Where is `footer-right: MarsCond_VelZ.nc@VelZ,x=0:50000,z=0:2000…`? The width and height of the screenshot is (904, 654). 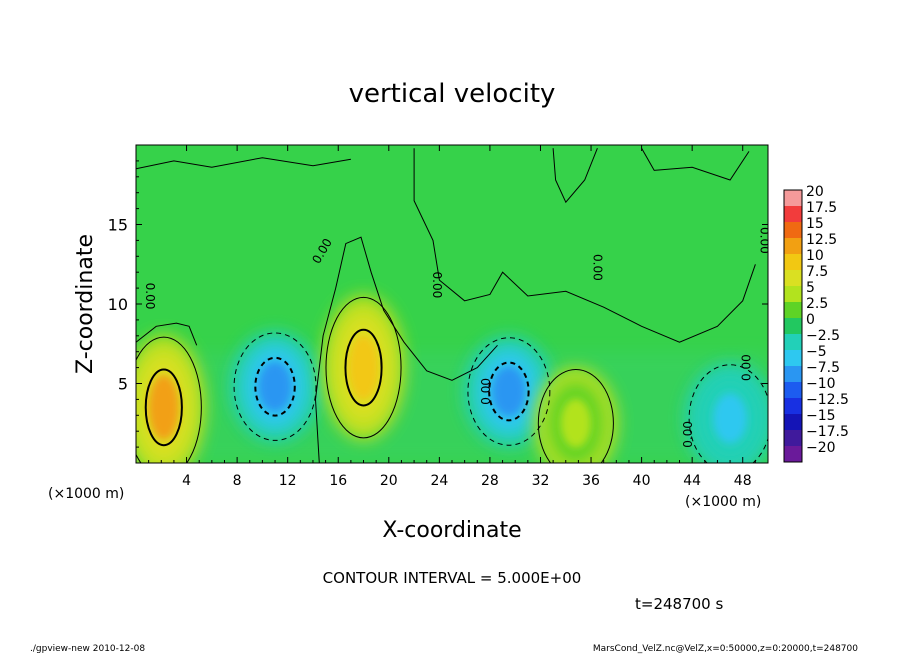 footer-right: MarsCond_VelZ.nc@VelZ,x=0:50000,z=0:2000… is located at coordinates (725, 649).